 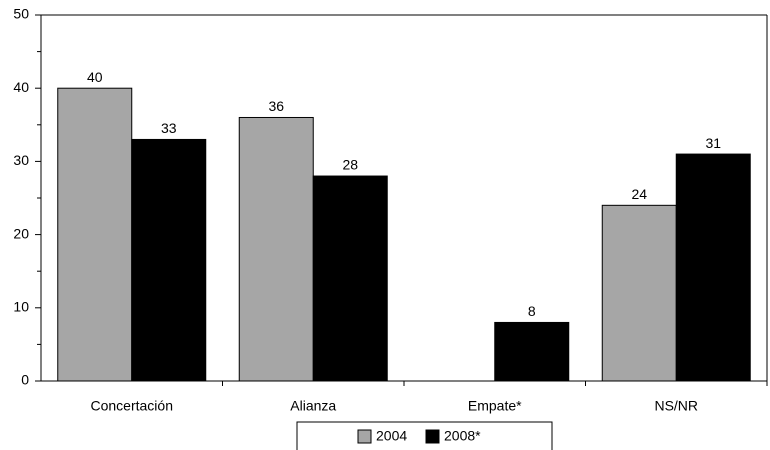 I want to click on legend-label: 2008*, so click(x=462, y=436).